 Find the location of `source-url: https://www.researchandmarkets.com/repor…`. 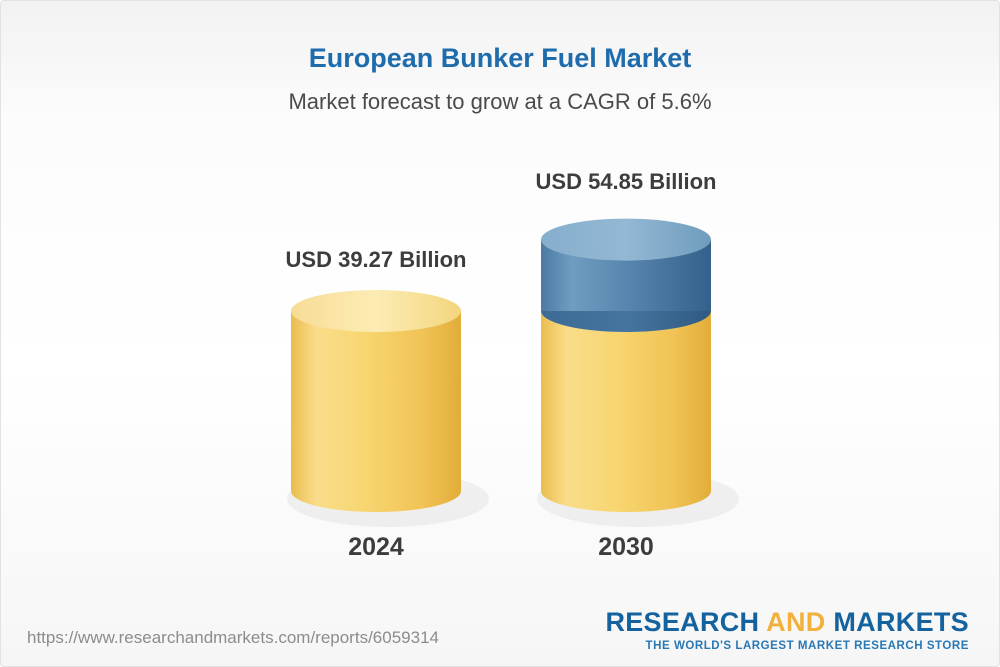

source-url: https://www.researchandmarkets.com/repor… is located at coordinates (233, 637).